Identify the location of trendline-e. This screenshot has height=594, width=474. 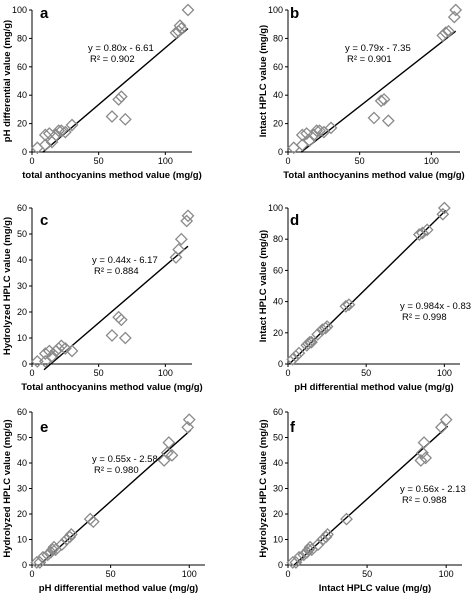
(114, 498).